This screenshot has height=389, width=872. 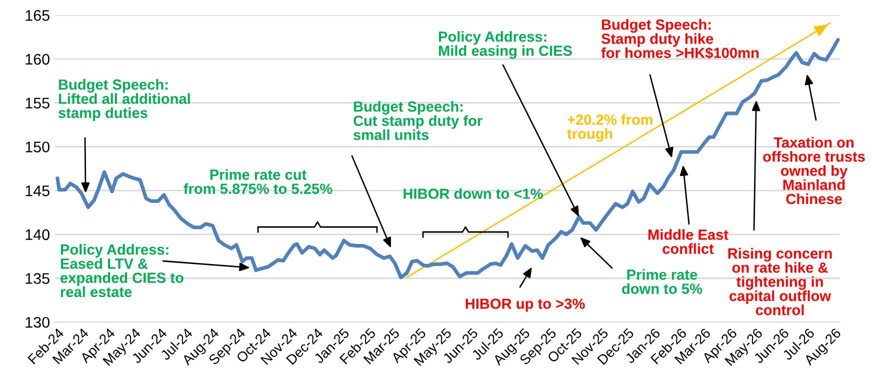 What do you see at coordinates (38, 191) in the screenshot?
I see `y-tick-label: 145` at bounding box center [38, 191].